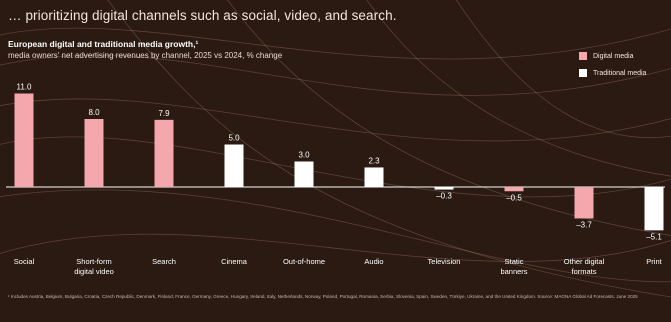  Describe the element at coordinates (164, 261) in the screenshot. I see `category-label: Search` at that location.